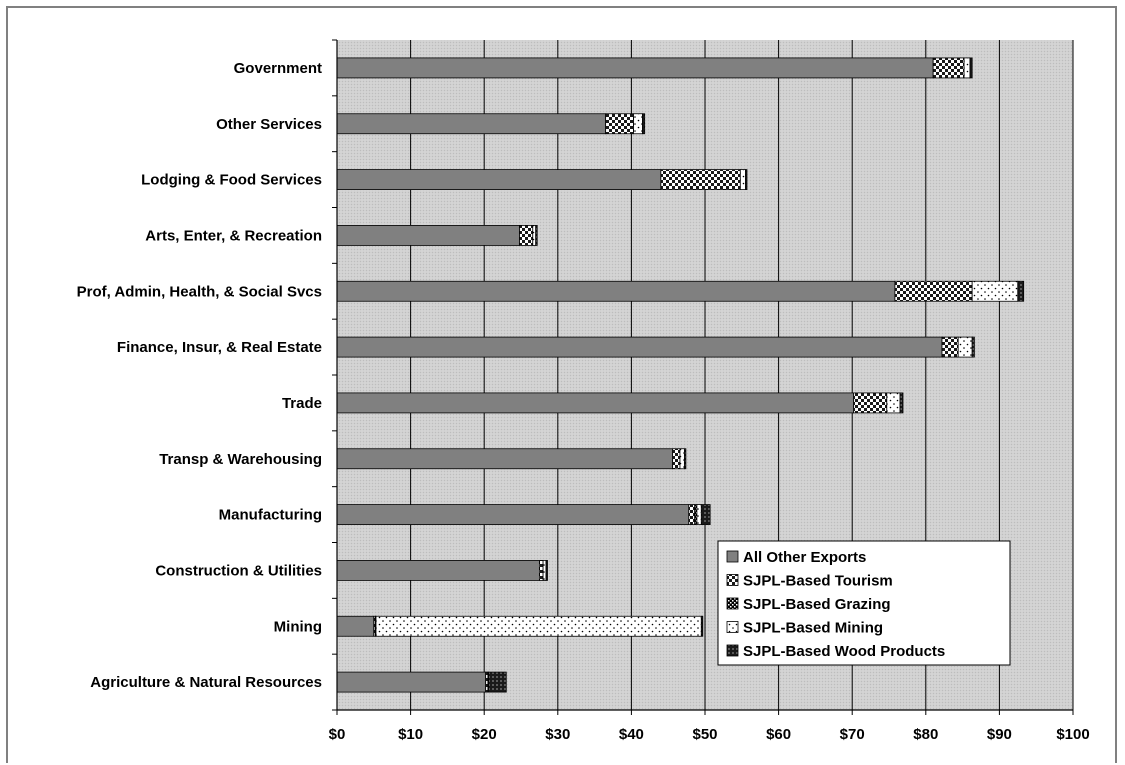 This screenshot has height=765, width=1125. I want to click on category-label: Construction & Utilities, so click(238, 570).